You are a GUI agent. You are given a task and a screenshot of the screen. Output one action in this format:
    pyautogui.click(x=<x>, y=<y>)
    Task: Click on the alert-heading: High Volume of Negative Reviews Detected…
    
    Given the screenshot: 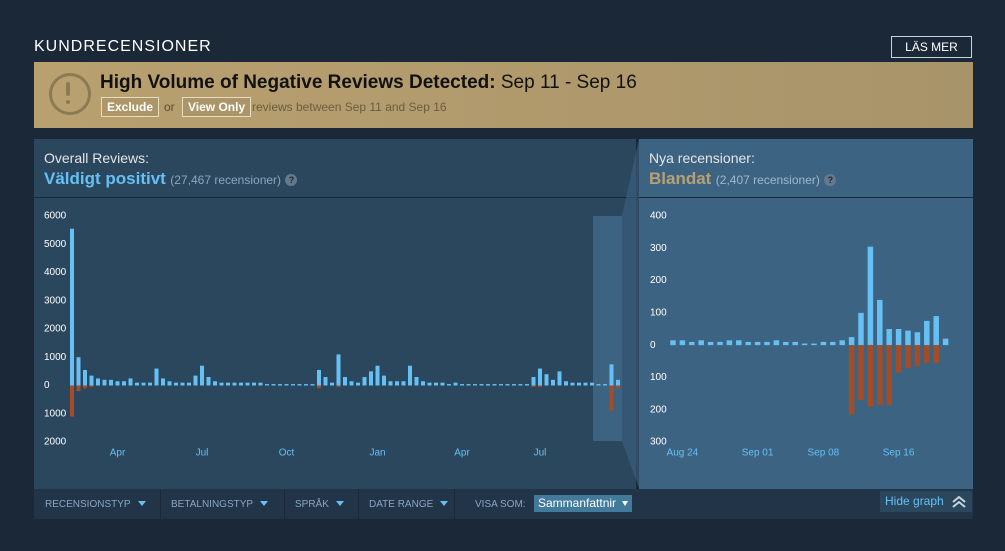 What is the action you would take?
    pyautogui.click(x=368, y=83)
    